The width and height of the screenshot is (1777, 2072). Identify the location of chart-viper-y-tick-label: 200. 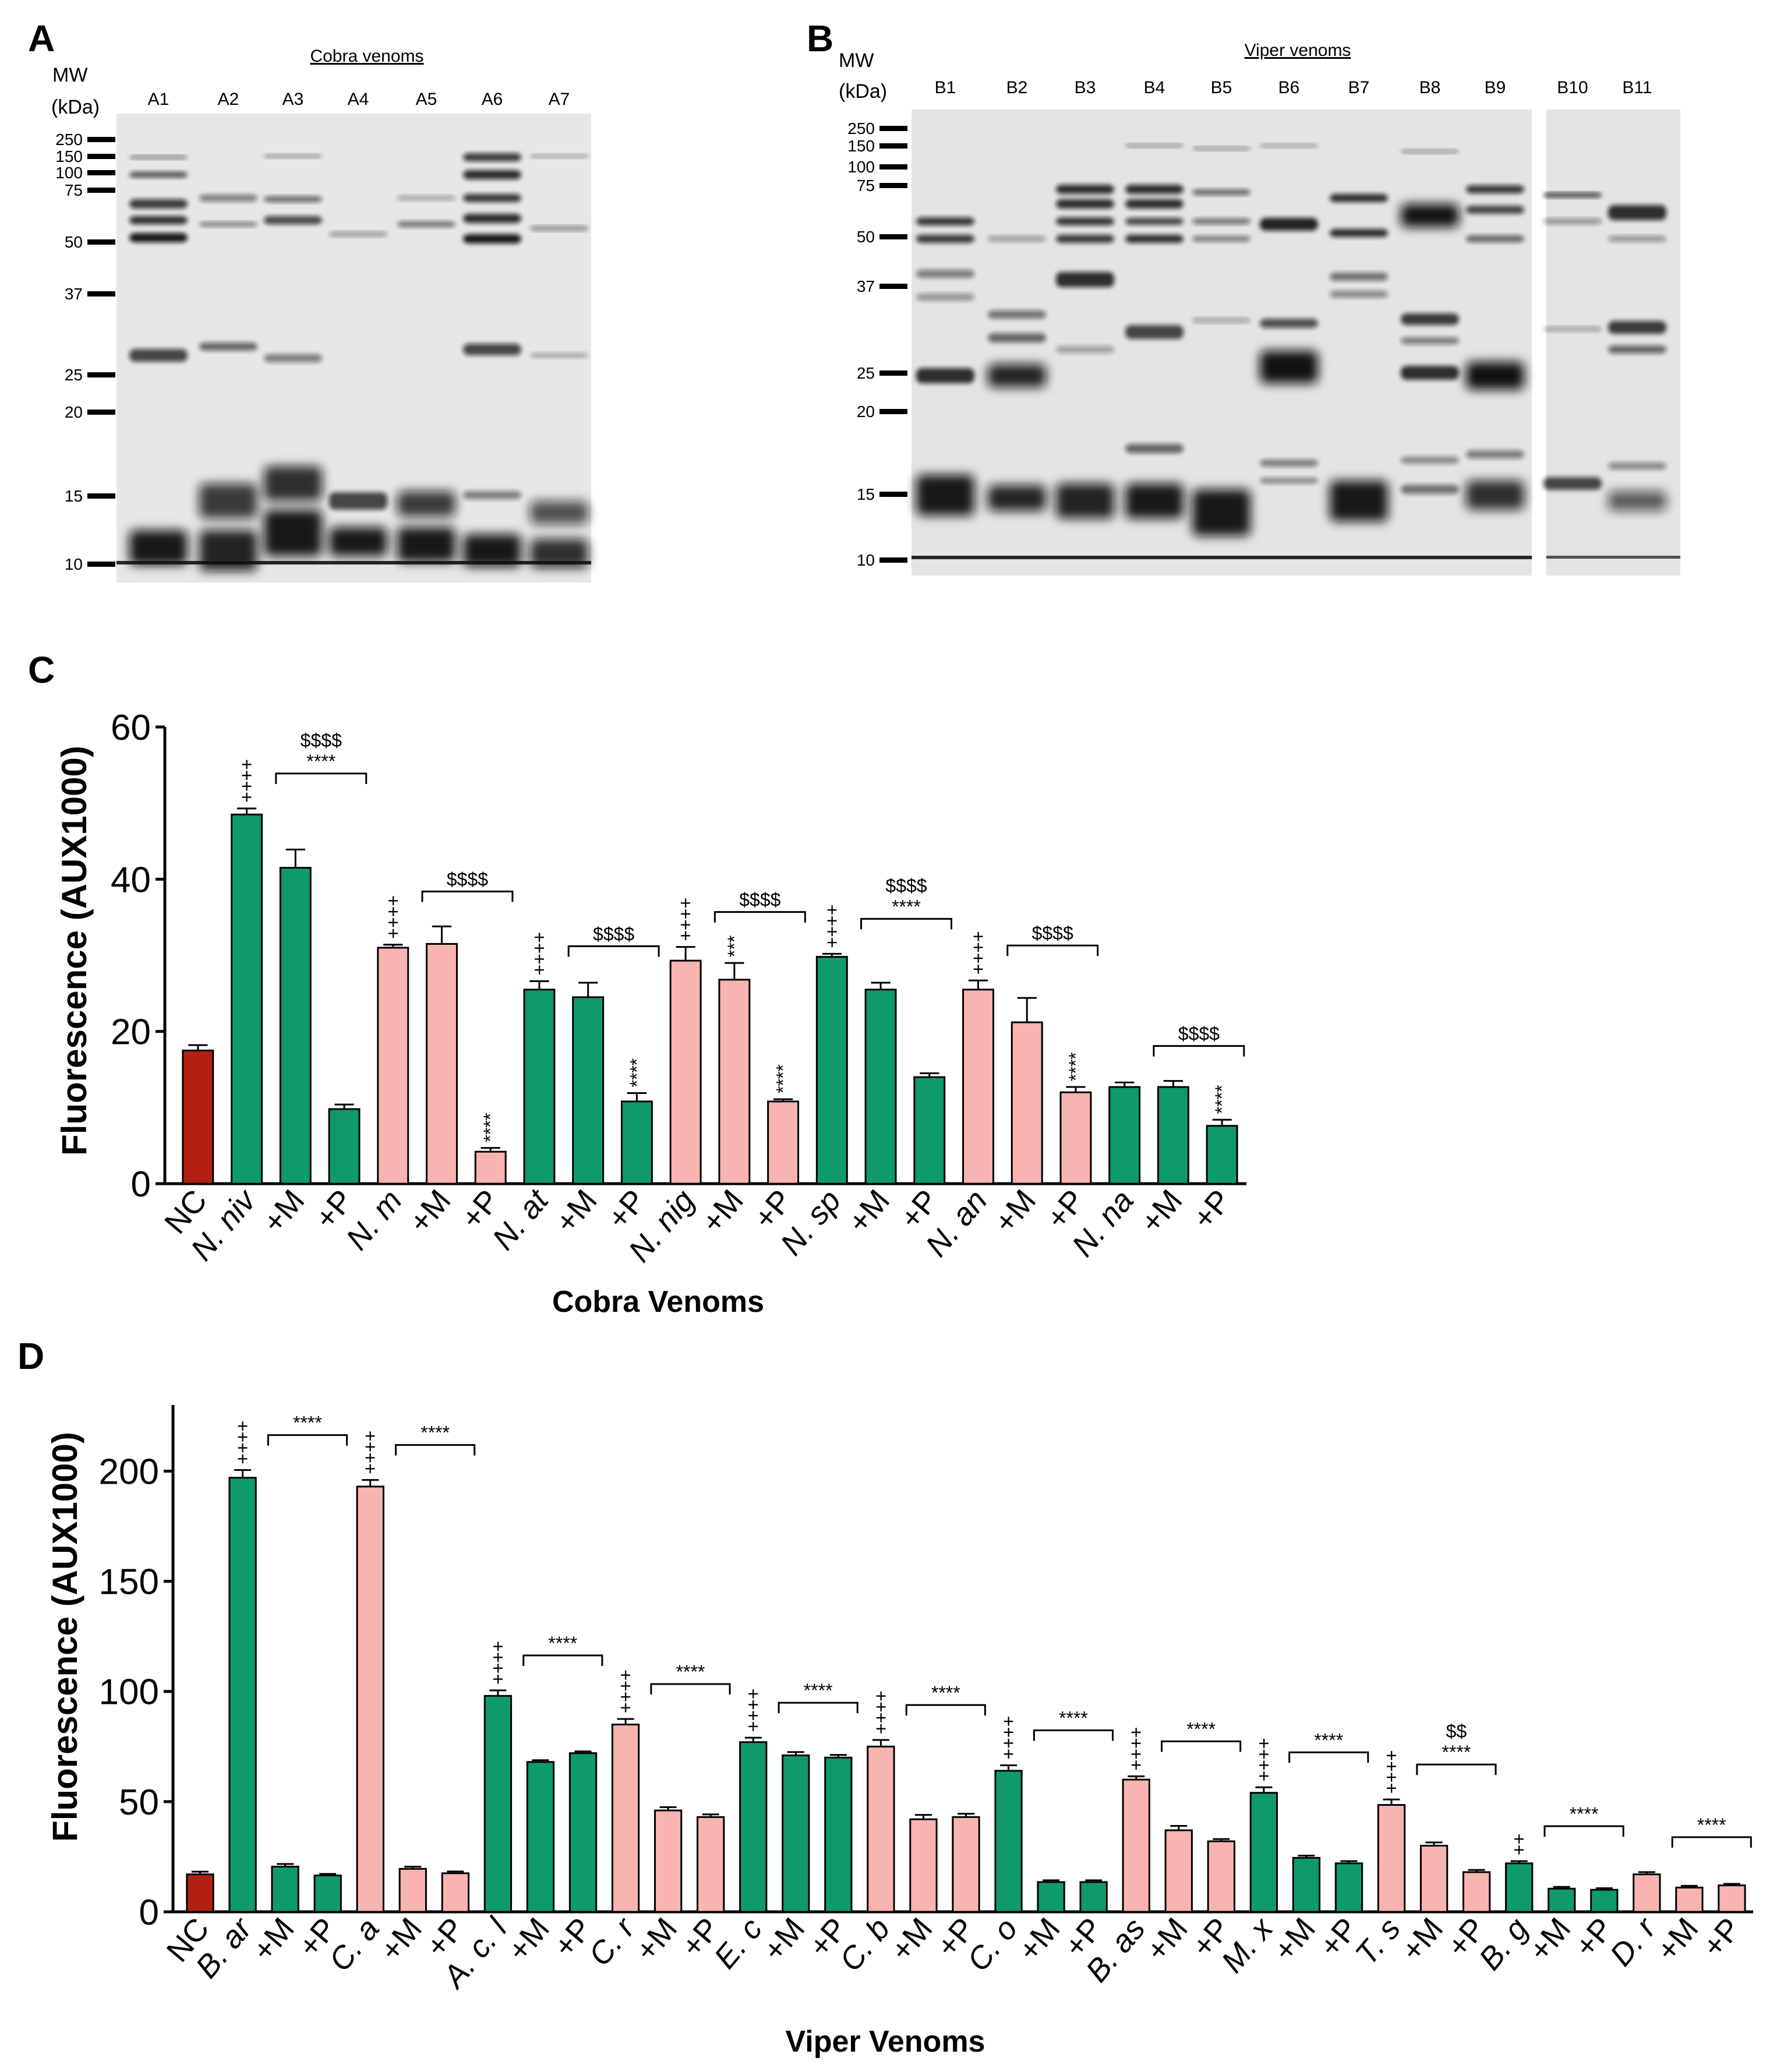
(129, 1472).